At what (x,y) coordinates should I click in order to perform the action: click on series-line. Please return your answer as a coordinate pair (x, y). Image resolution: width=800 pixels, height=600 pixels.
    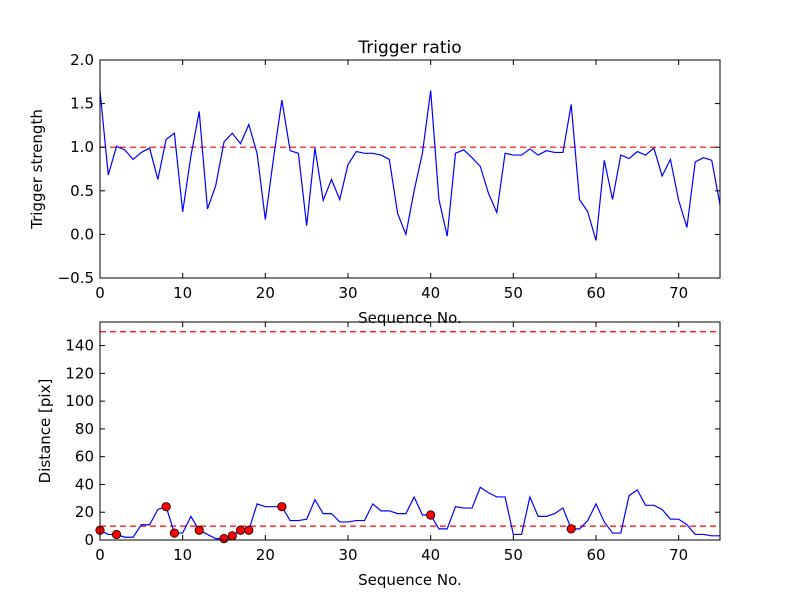
    Looking at the image, I should click on (409, 513).